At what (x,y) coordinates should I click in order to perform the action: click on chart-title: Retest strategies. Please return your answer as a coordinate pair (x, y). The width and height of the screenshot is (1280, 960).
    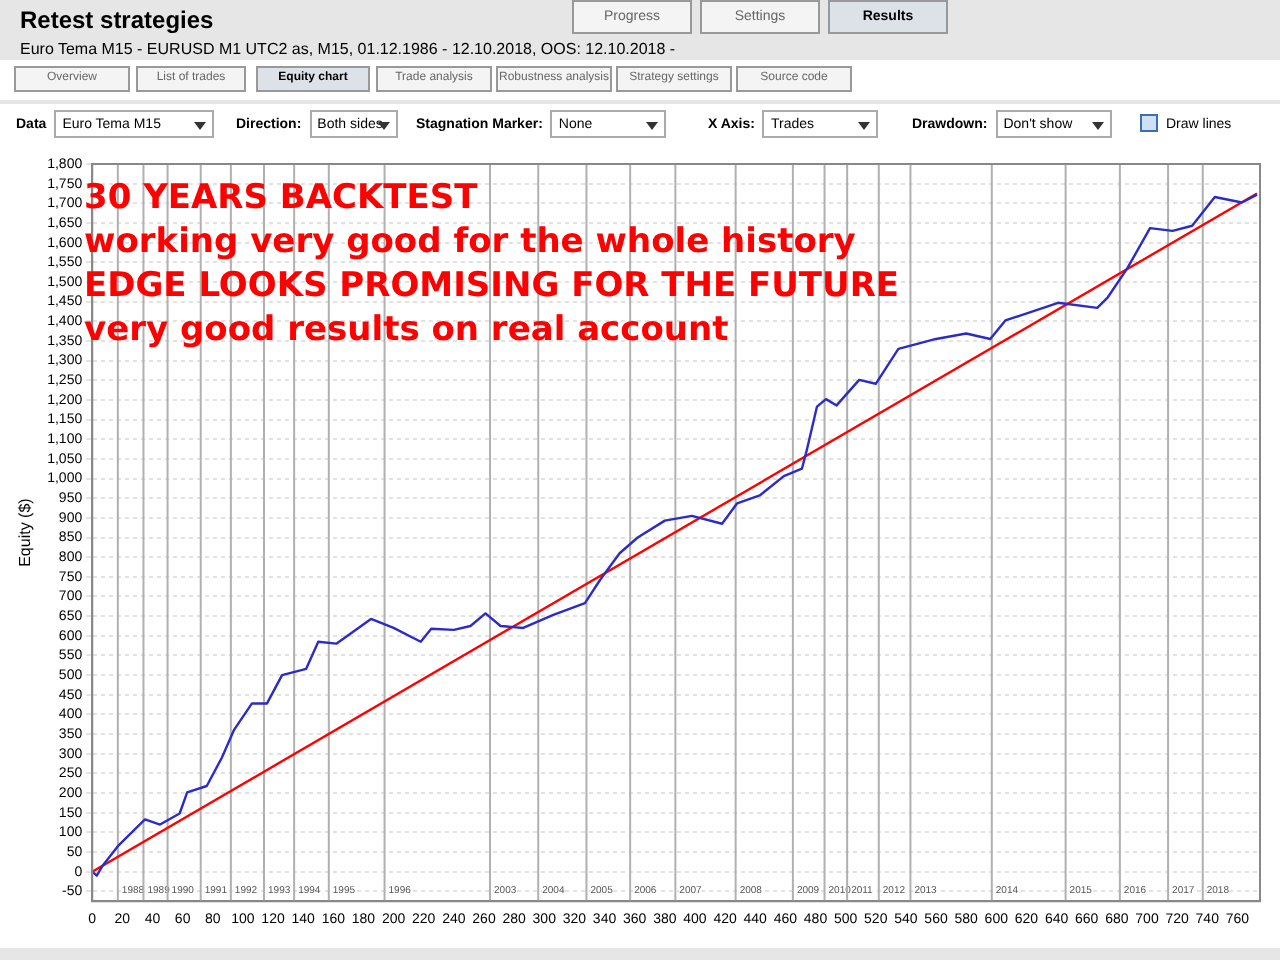
    Looking at the image, I should click on (117, 20).